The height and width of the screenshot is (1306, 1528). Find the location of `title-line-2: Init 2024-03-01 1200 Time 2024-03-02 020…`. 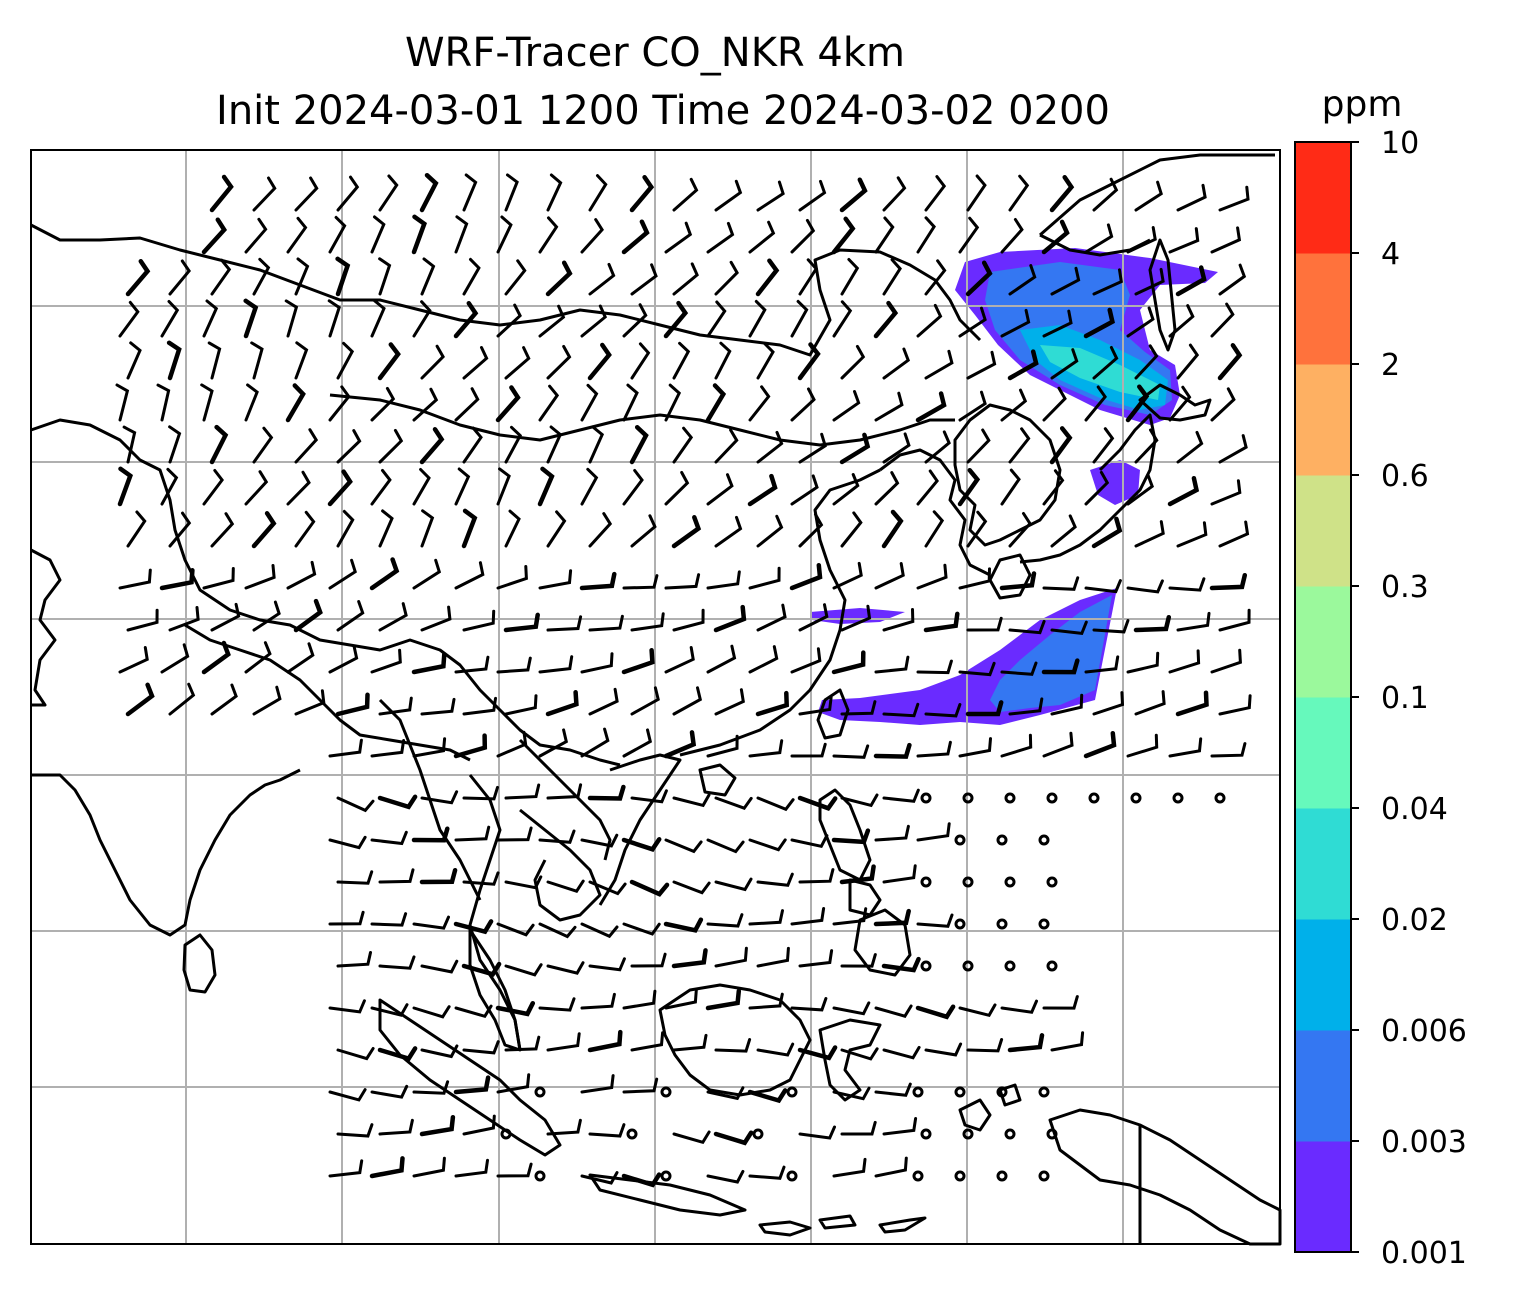

title-line-2: Init 2024-03-01 1200 Time 2024-03-02 020… is located at coordinates (663, 111).